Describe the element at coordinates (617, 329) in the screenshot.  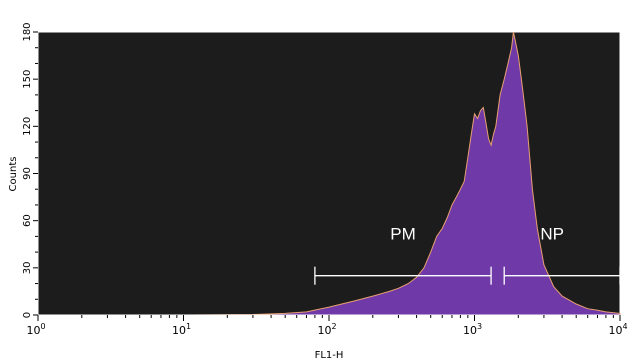
I see `x-tick-label: 104` at that location.